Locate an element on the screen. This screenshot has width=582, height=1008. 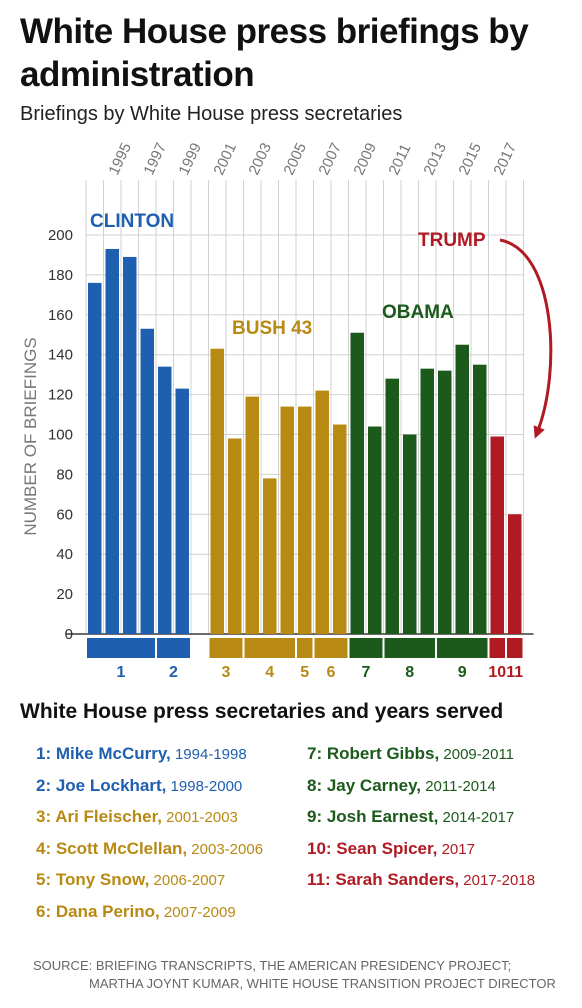
bar-1995 is located at coordinates (112, 441).